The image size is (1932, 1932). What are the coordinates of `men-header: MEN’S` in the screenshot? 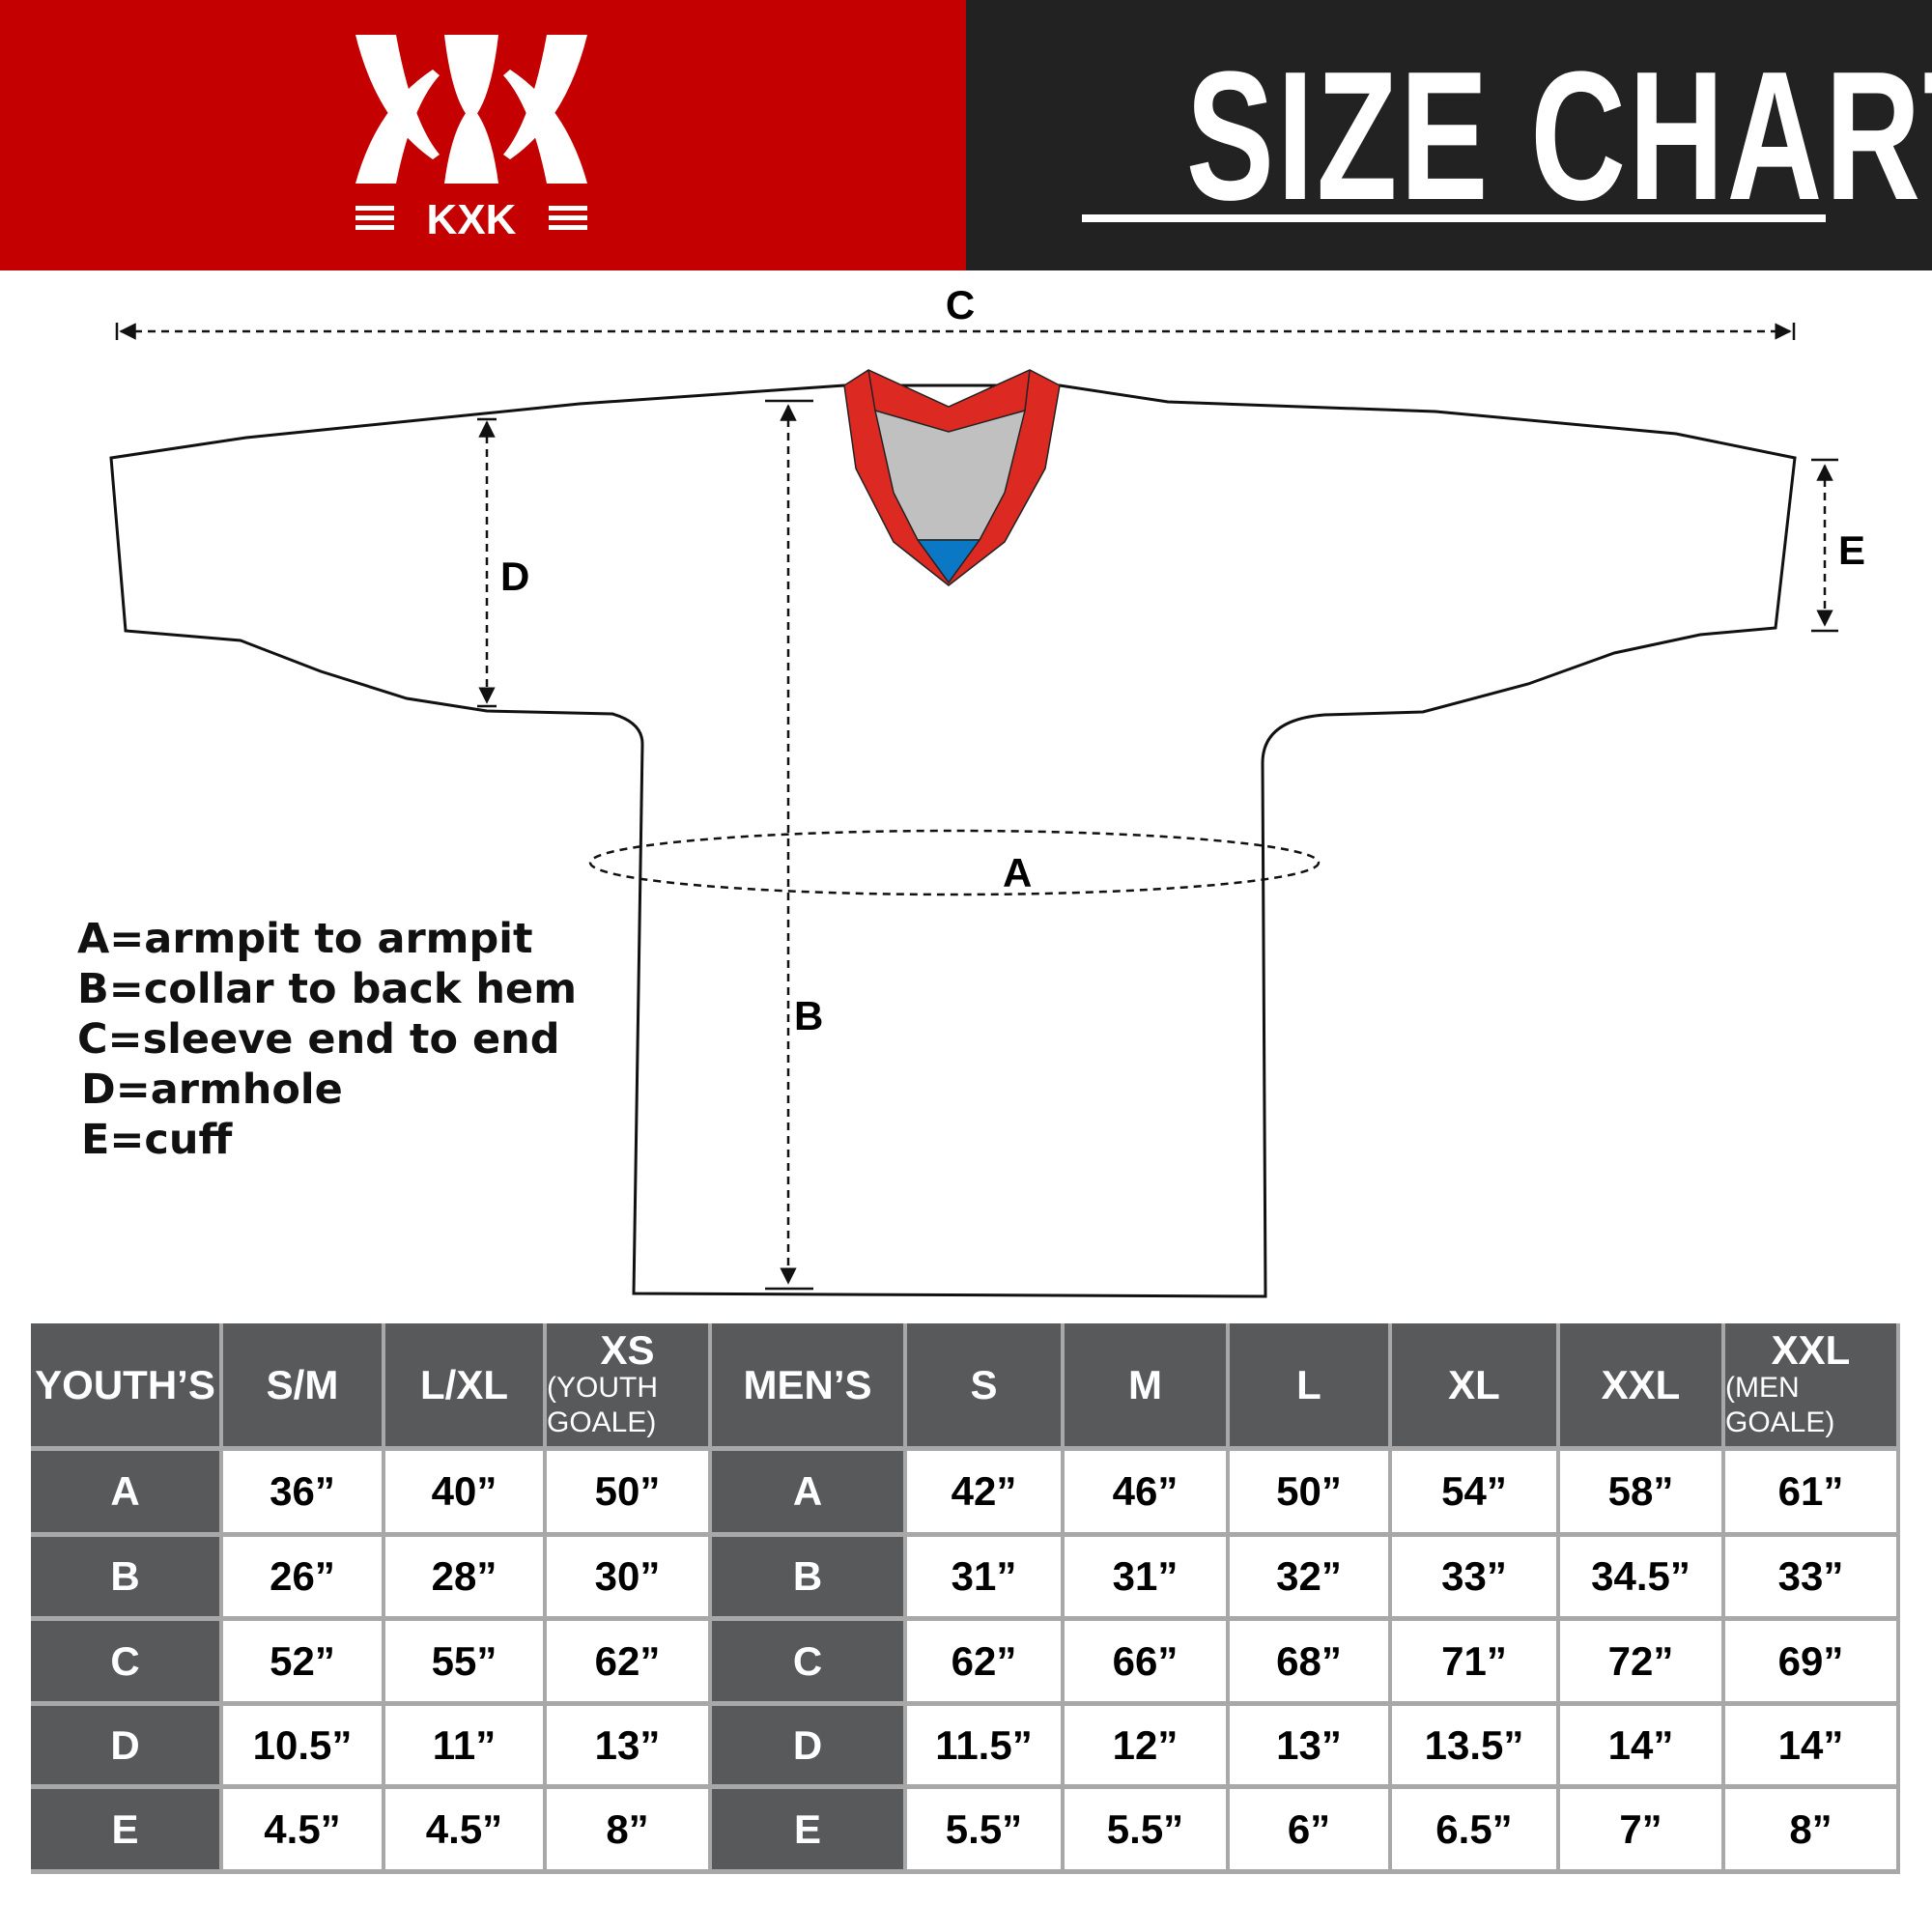 It's located at (809, 1387).